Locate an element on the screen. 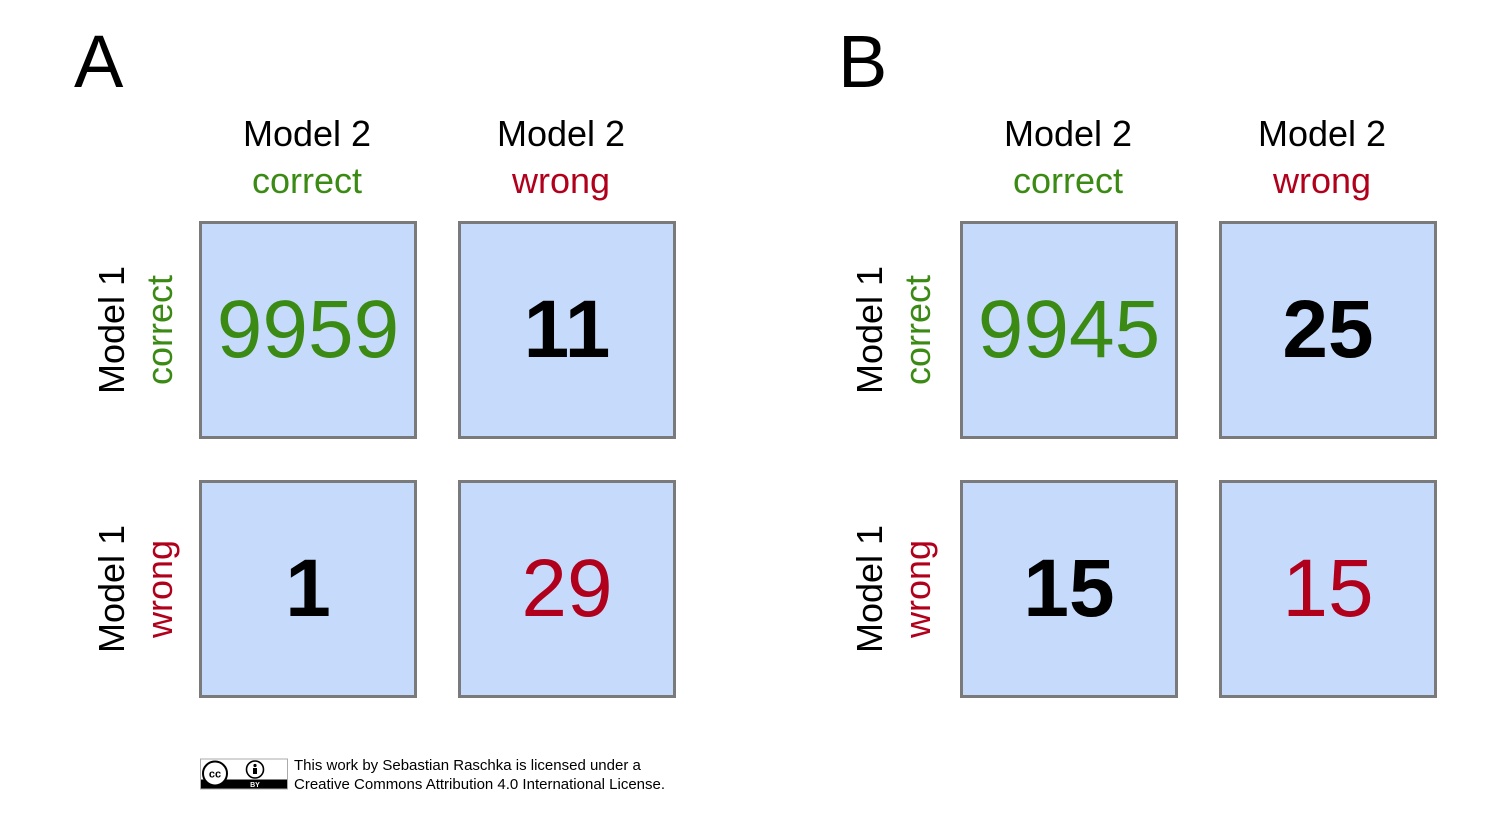  cell-value: 1 is located at coordinates (308, 588).